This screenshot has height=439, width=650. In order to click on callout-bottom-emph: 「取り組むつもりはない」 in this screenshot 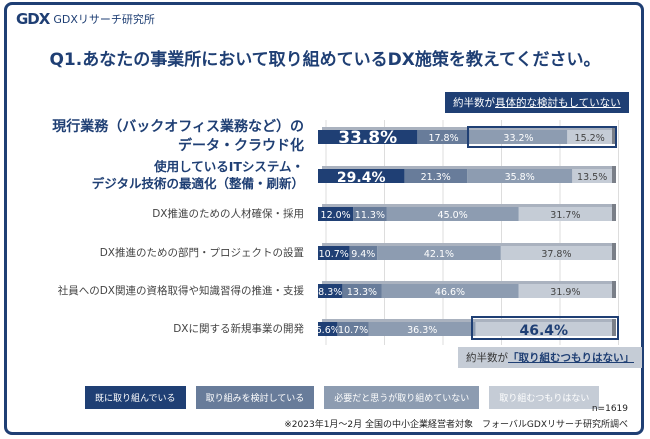, I will do `click(571, 358)`.